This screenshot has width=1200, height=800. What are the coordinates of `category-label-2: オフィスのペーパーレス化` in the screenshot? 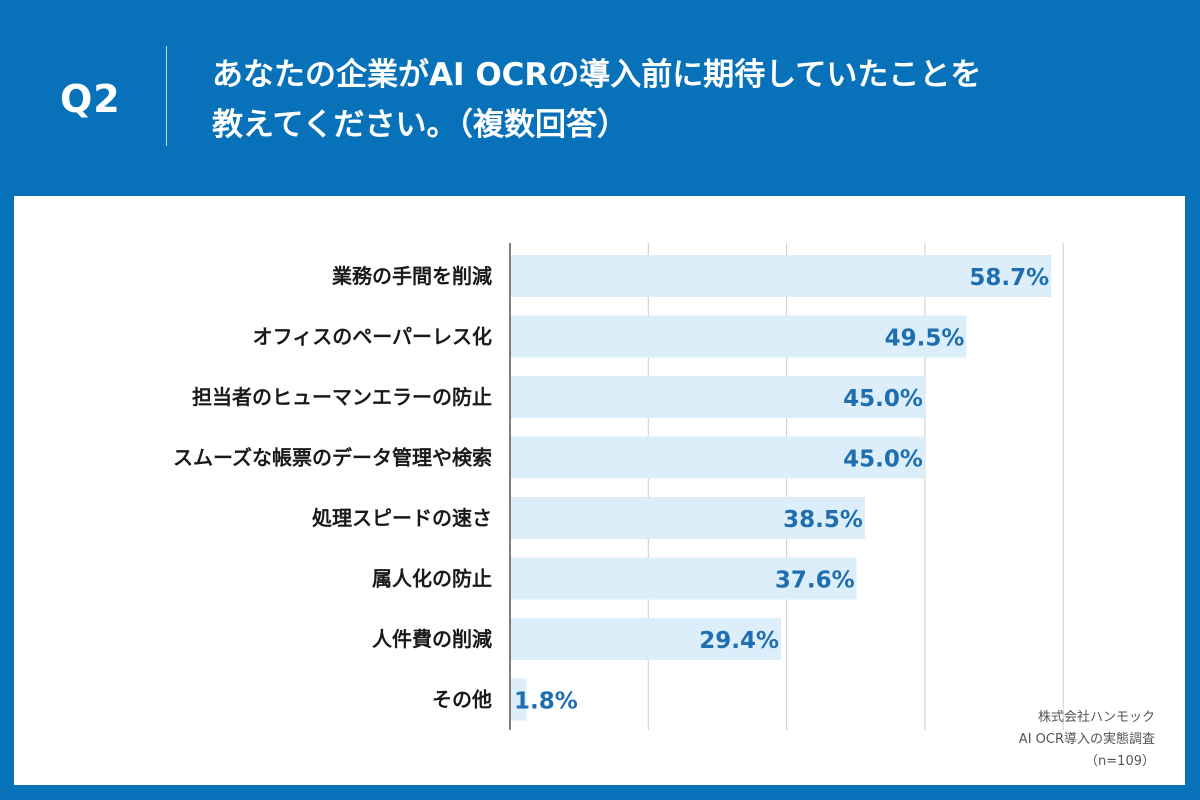 It's located at (372, 337).